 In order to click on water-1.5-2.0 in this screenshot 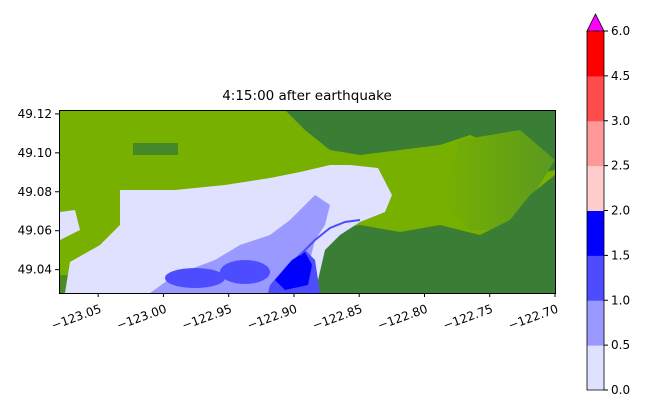, I will do `click(293, 271)`.